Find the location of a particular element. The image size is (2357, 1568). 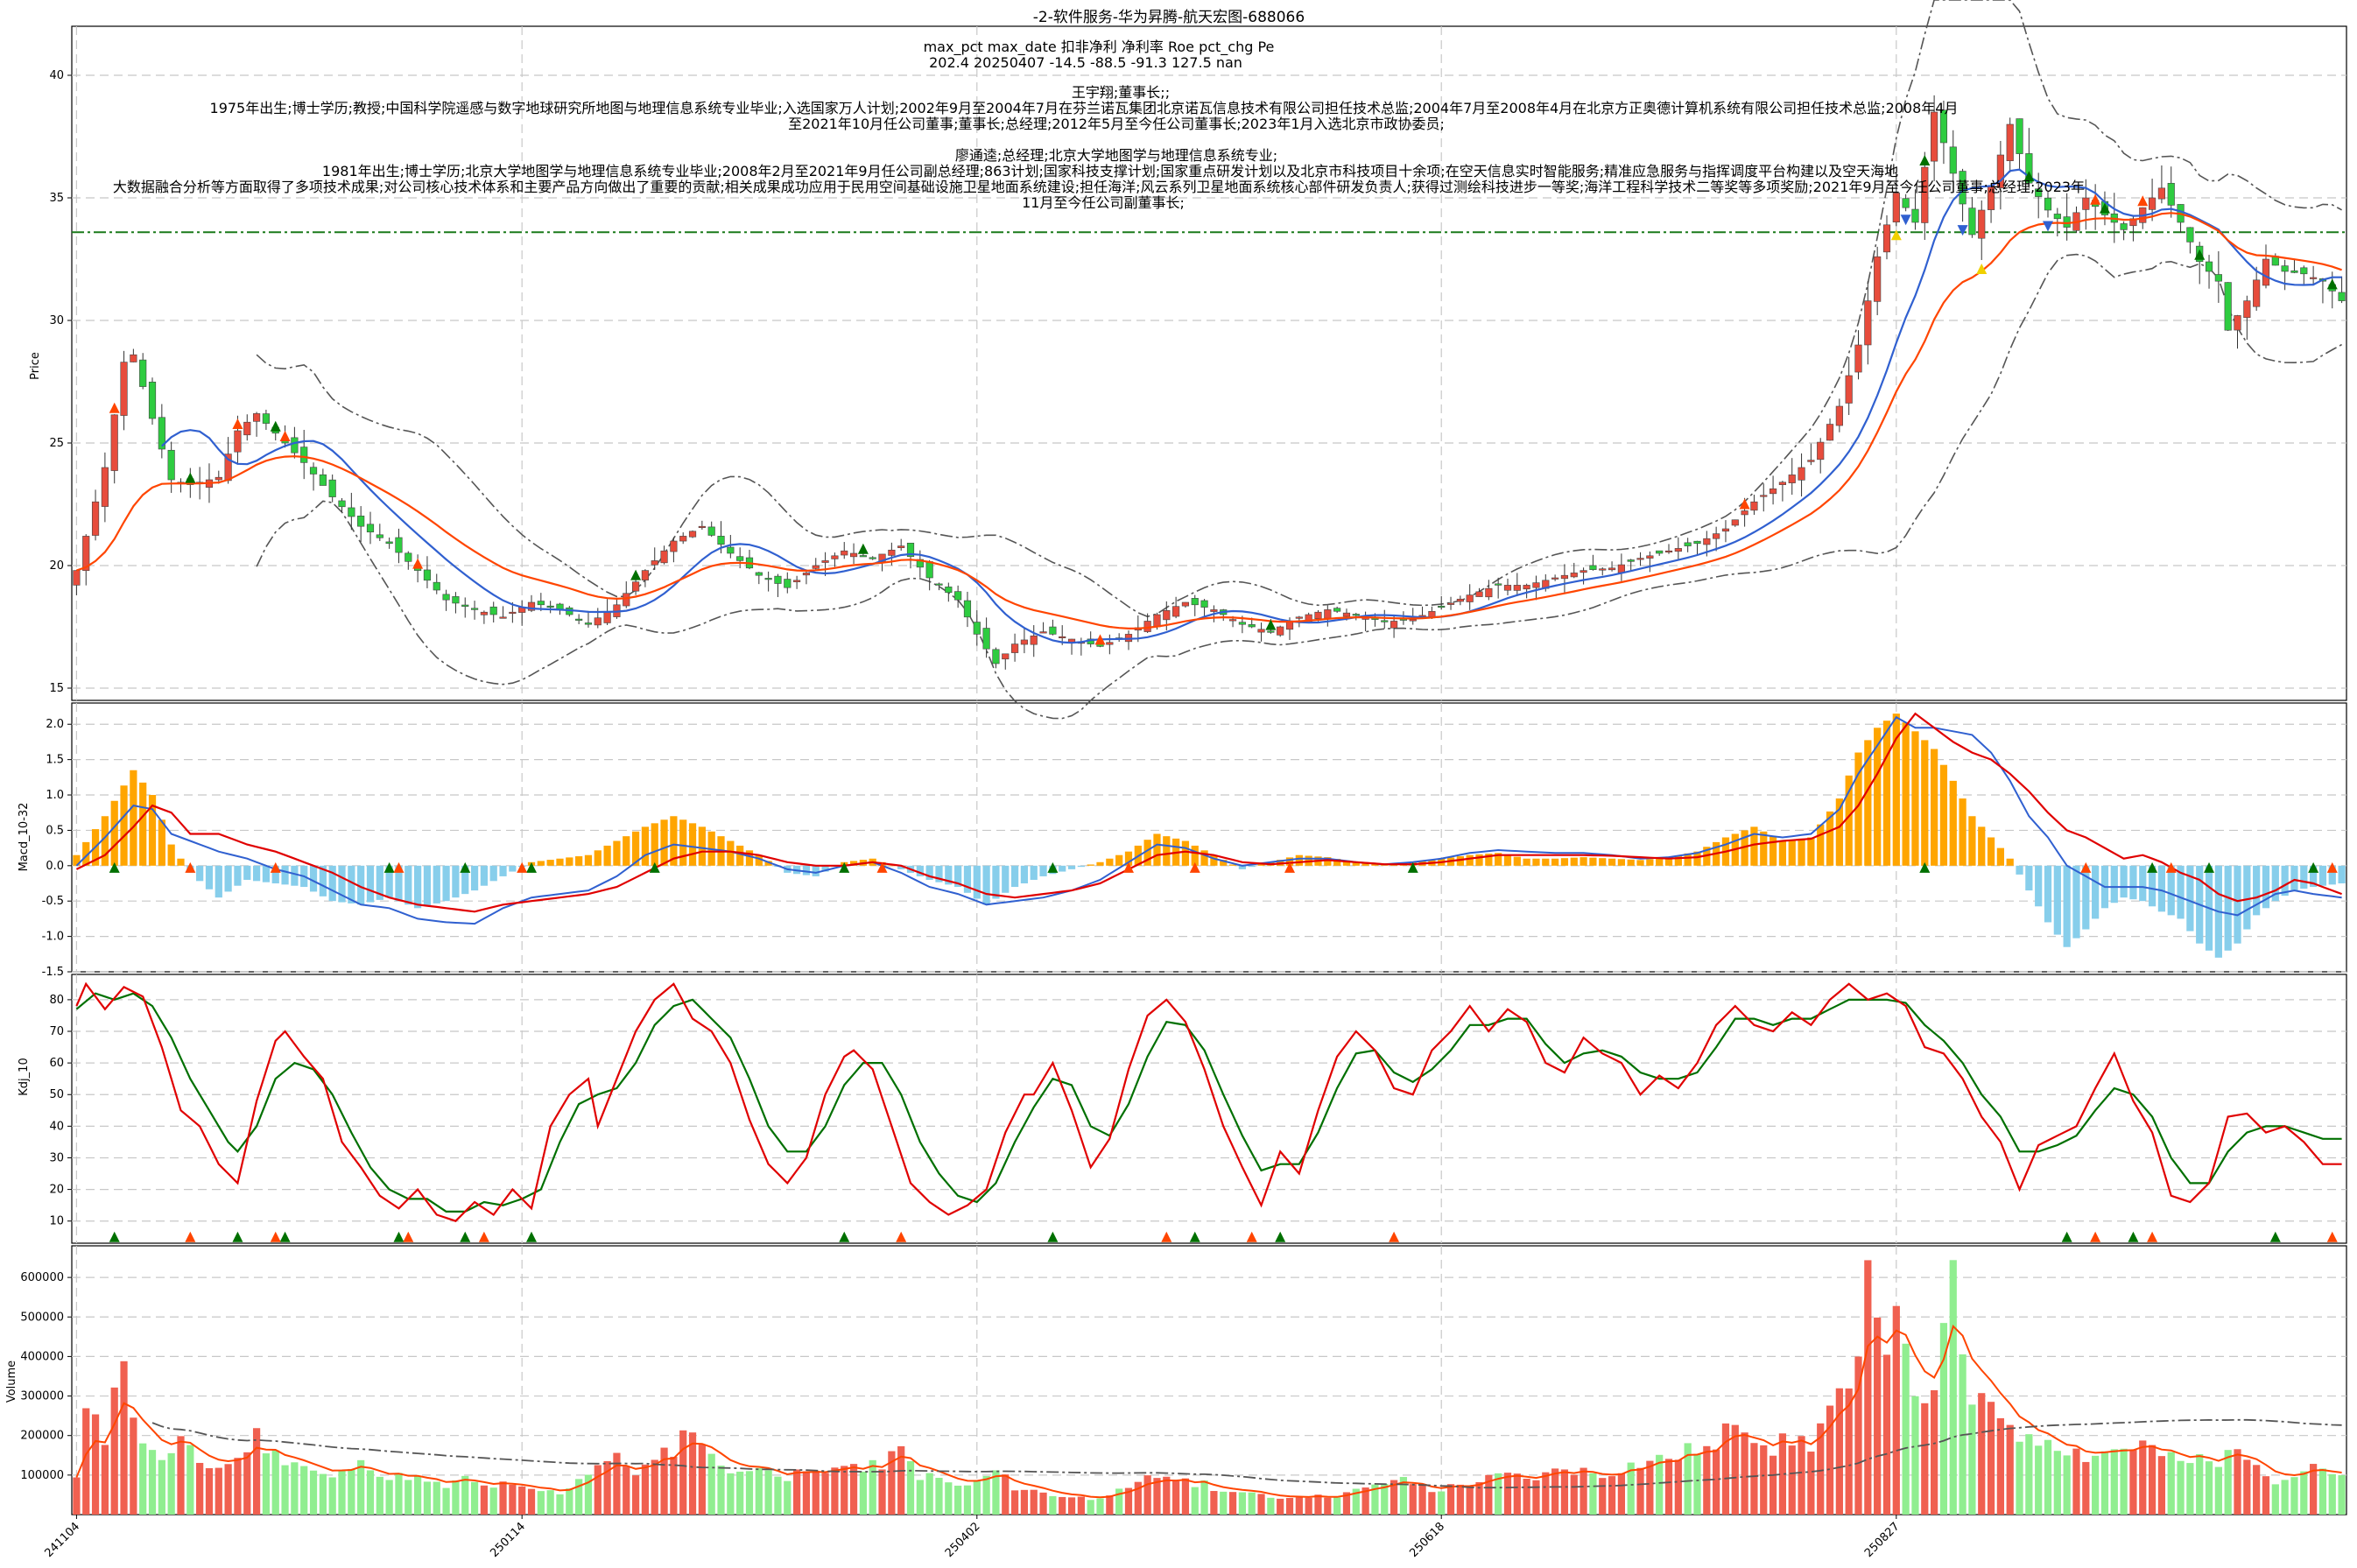

macd-red-marker is located at coordinates (190, 867).